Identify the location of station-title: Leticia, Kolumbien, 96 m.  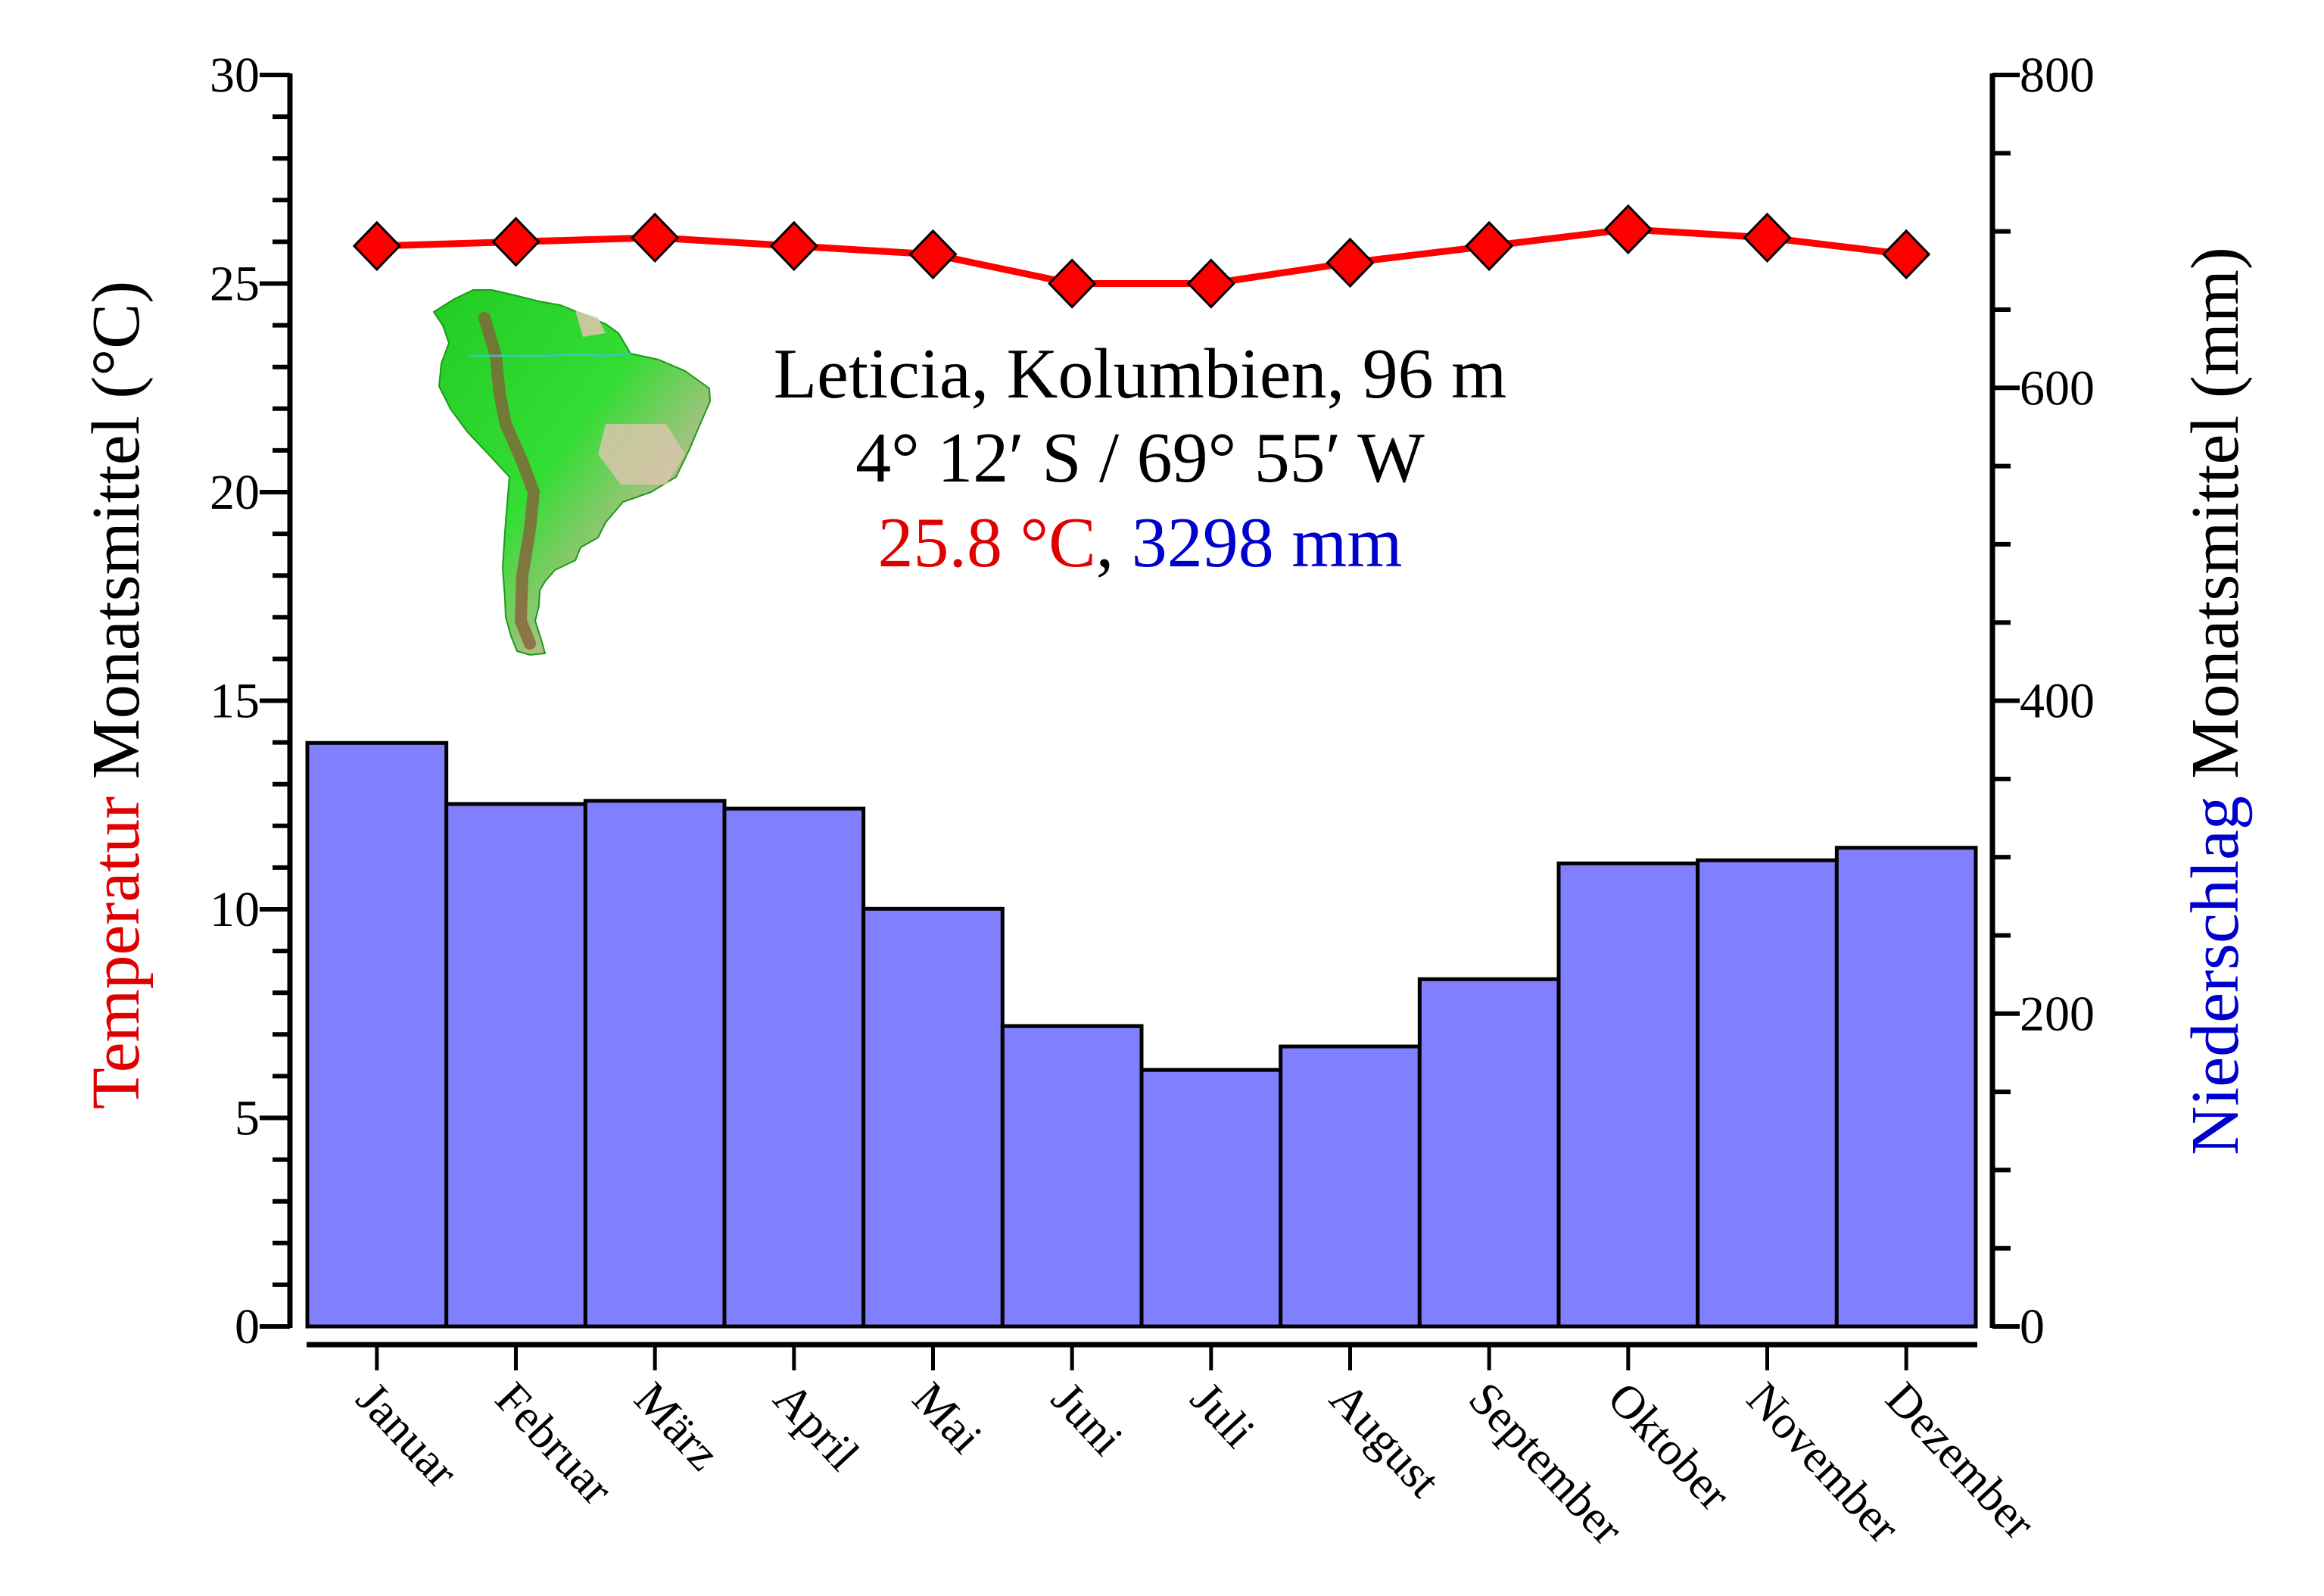
(1140, 374).